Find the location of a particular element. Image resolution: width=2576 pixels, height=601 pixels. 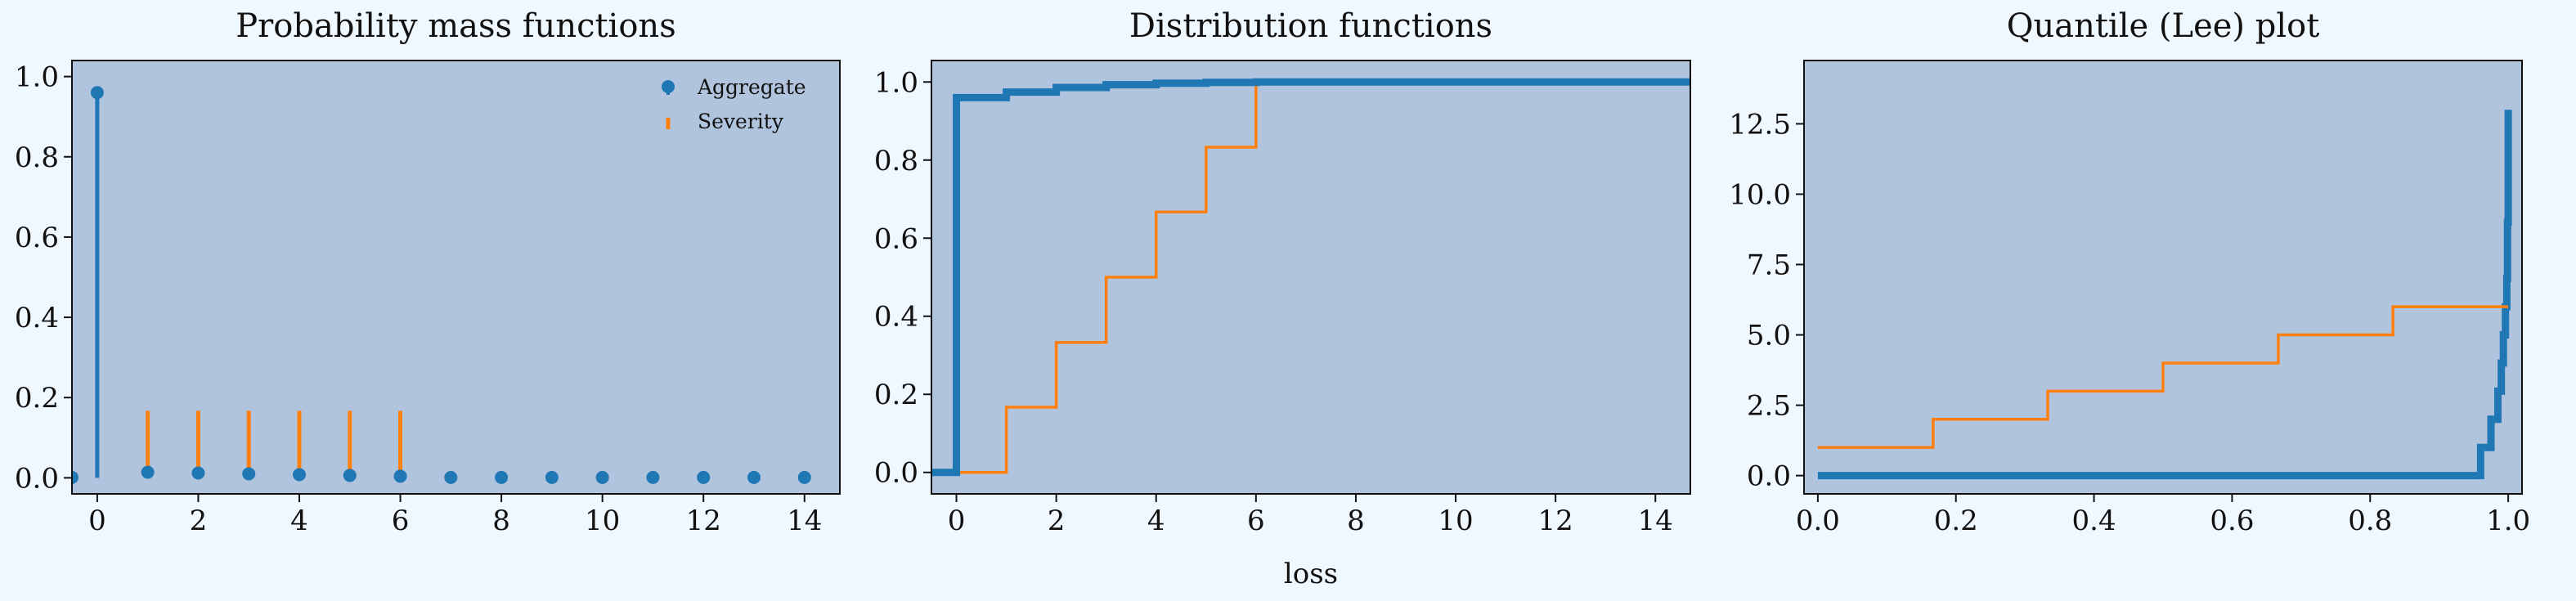

legend-severity-label: Severity is located at coordinates (741, 121).